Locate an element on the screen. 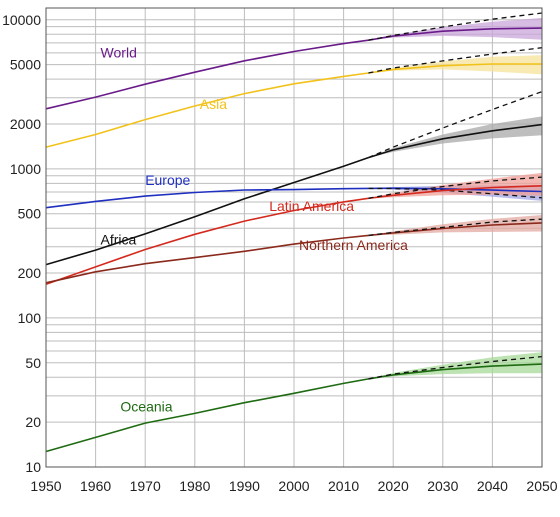 The width and height of the screenshot is (560, 517). series-label: Africa is located at coordinates (119, 240).